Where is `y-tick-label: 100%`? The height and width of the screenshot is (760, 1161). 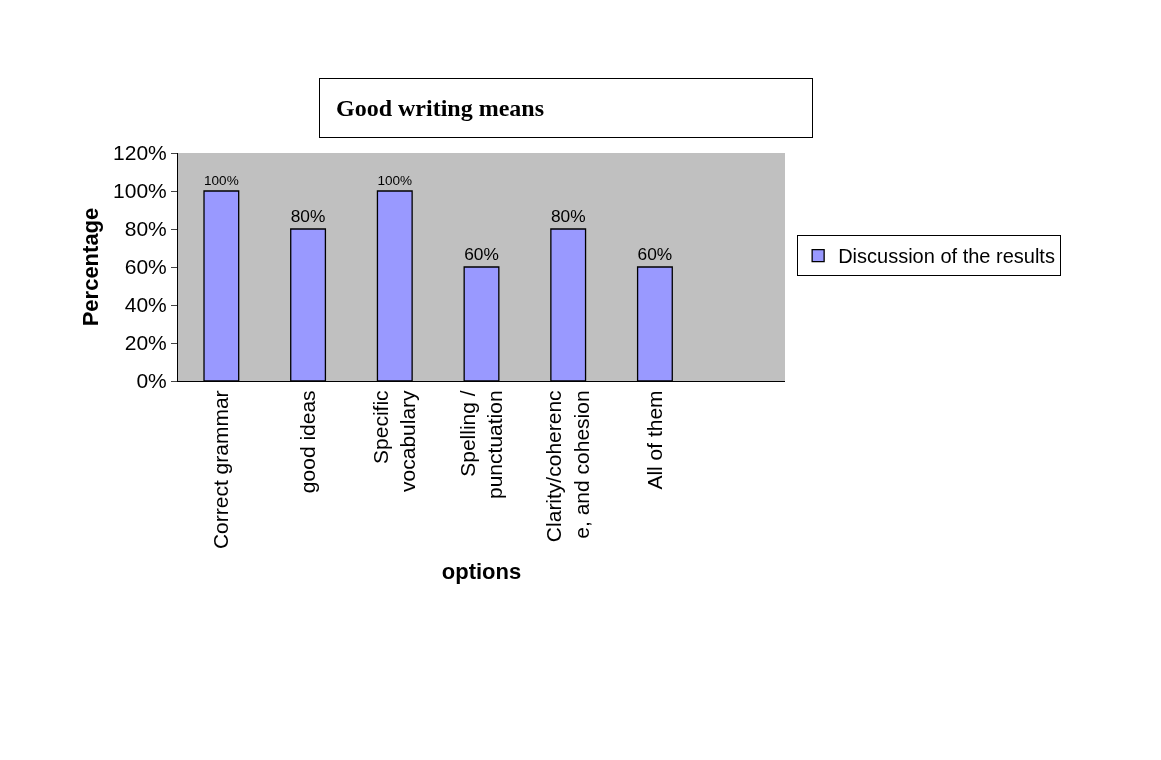 y-tick-label: 100% is located at coordinates (140, 191).